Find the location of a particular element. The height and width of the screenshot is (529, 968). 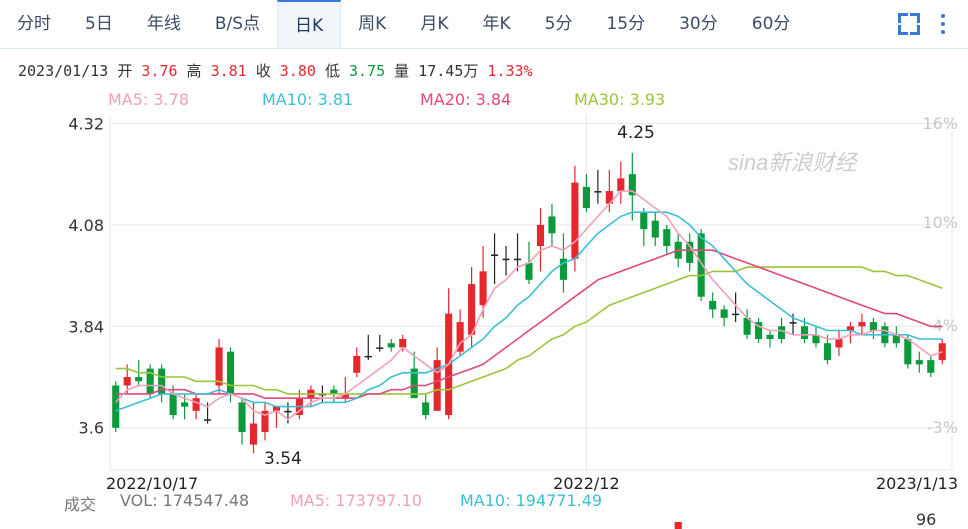

percent-tick-label: 10% is located at coordinates (940, 222).